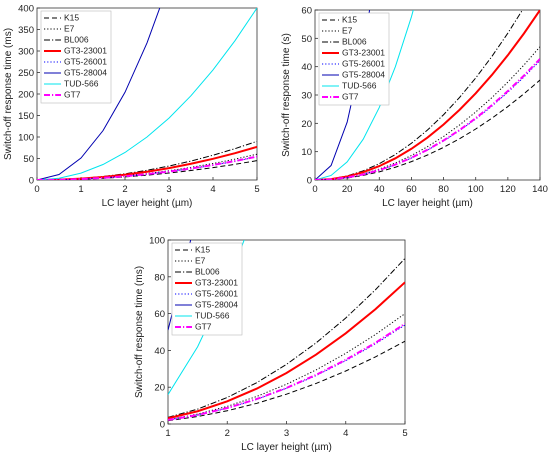 This screenshot has height=457, width=550. I want to click on x-tick-label: 60, so click(411, 189).